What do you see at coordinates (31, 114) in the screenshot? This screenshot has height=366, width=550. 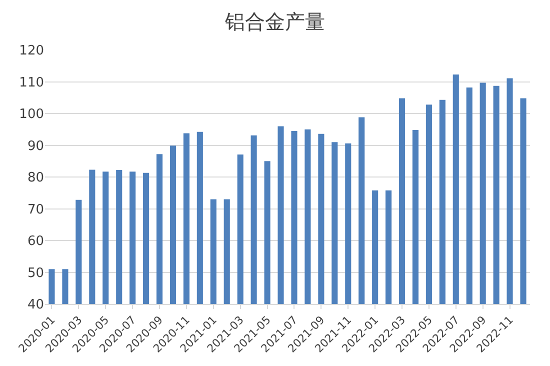 I see `y-tick-label: 100` at bounding box center [31, 114].